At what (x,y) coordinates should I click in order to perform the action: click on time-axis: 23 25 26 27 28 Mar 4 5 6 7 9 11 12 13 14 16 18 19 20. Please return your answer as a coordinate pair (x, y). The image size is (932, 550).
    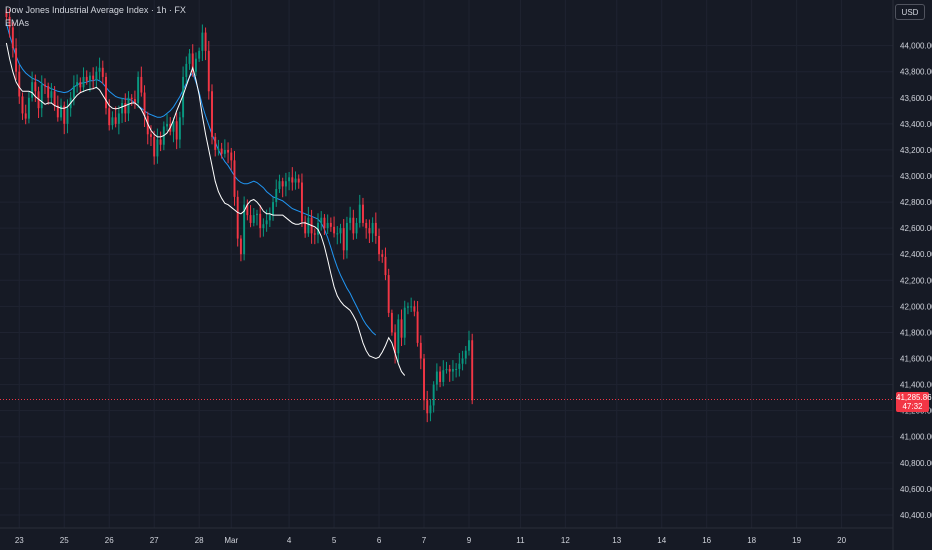
    Looking at the image, I should click on (446, 536).